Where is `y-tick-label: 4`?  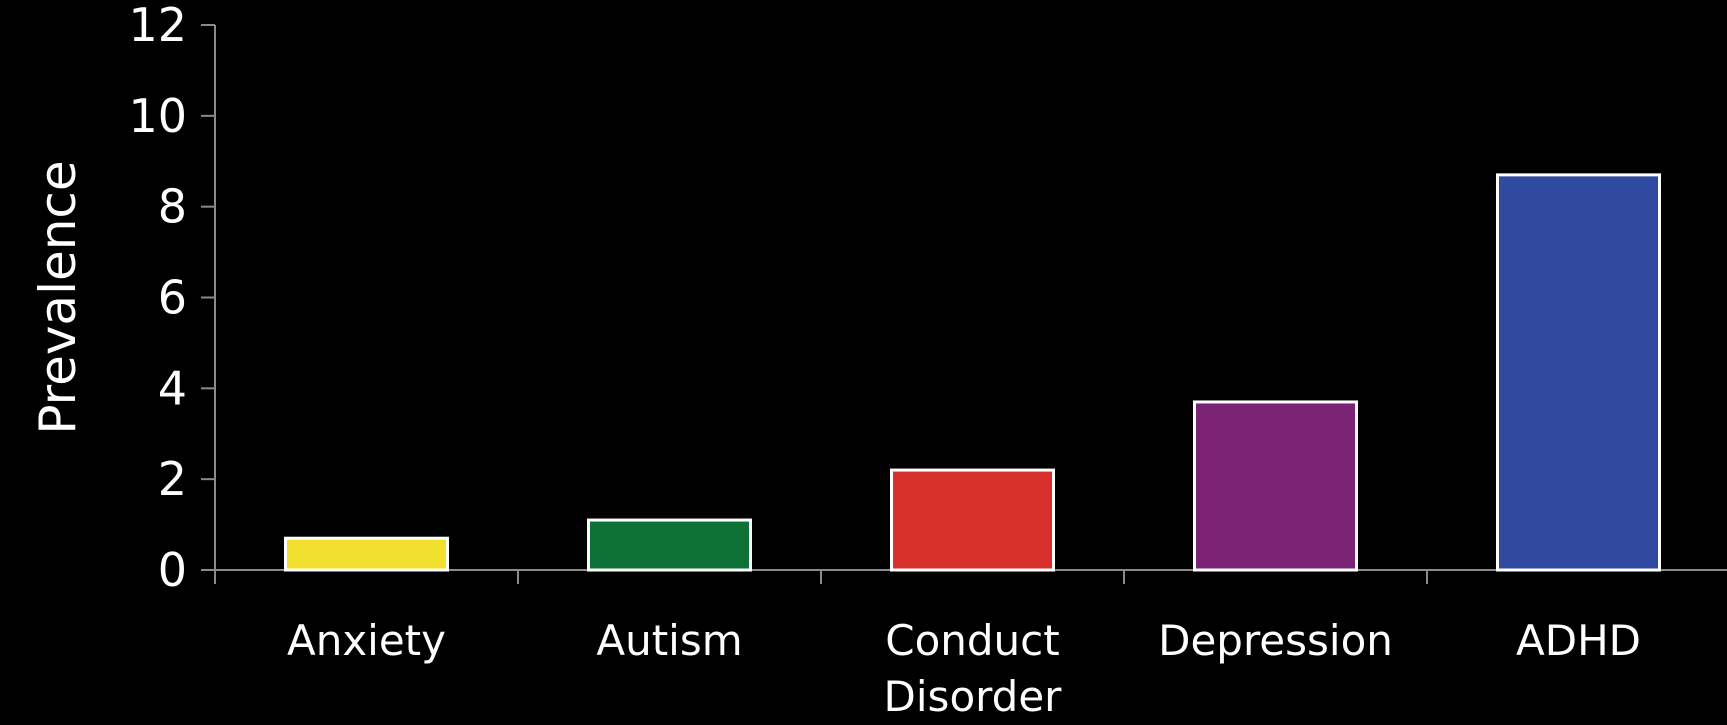 y-tick-label: 4 is located at coordinates (172, 388).